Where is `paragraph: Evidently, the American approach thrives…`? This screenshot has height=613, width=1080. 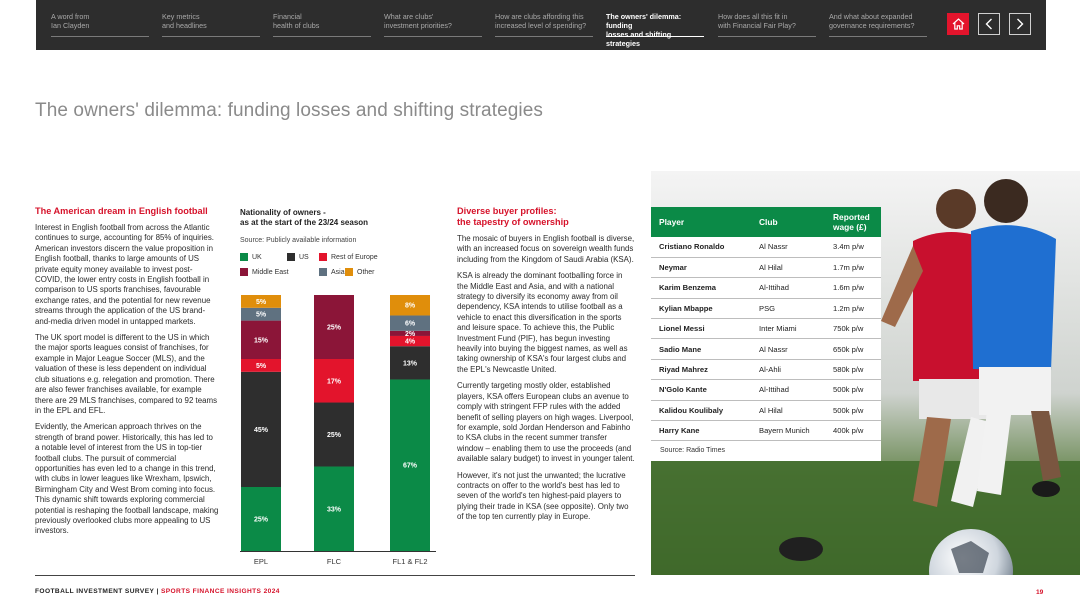
paragraph: Evidently, the American approach thrives… is located at coordinates (127, 479).